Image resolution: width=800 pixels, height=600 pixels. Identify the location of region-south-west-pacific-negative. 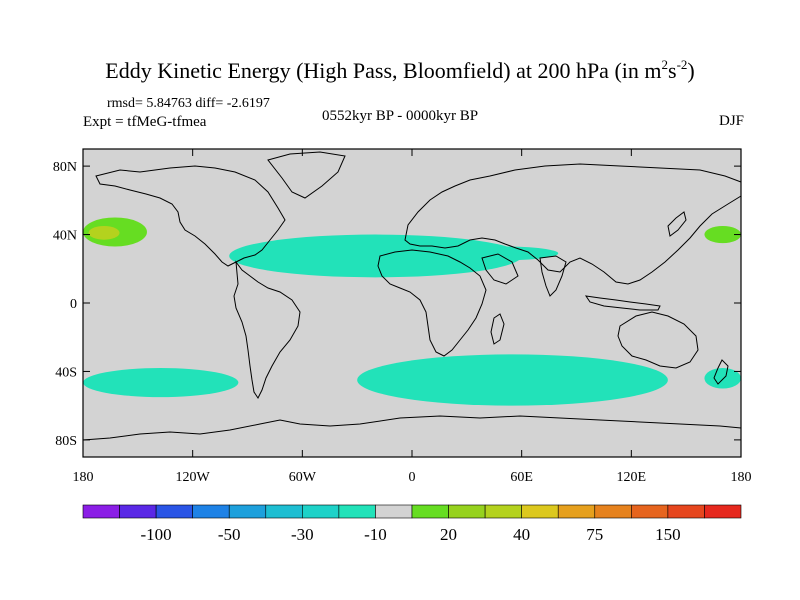
(722, 378).